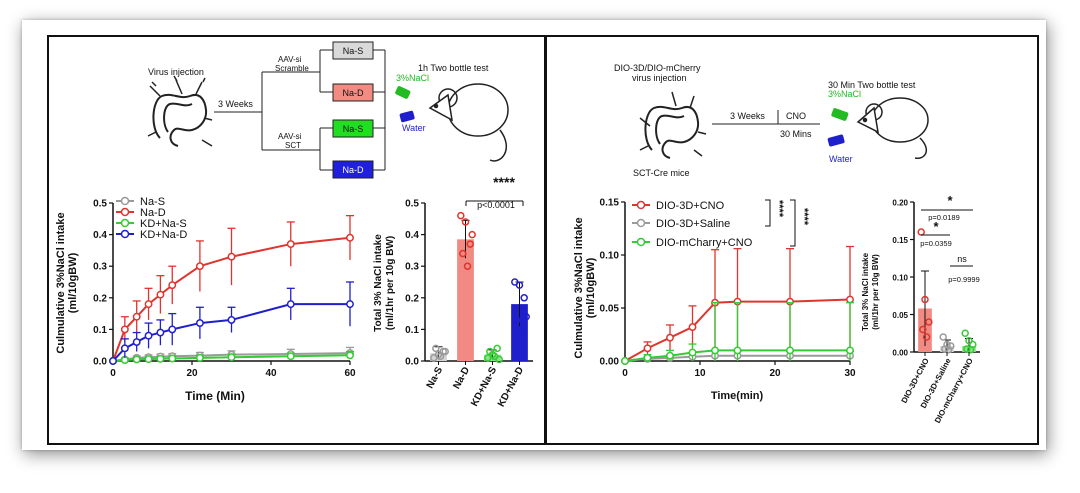  Describe the element at coordinates (787, 223) in the screenshot. I see `c3-significance: **** ****` at that location.